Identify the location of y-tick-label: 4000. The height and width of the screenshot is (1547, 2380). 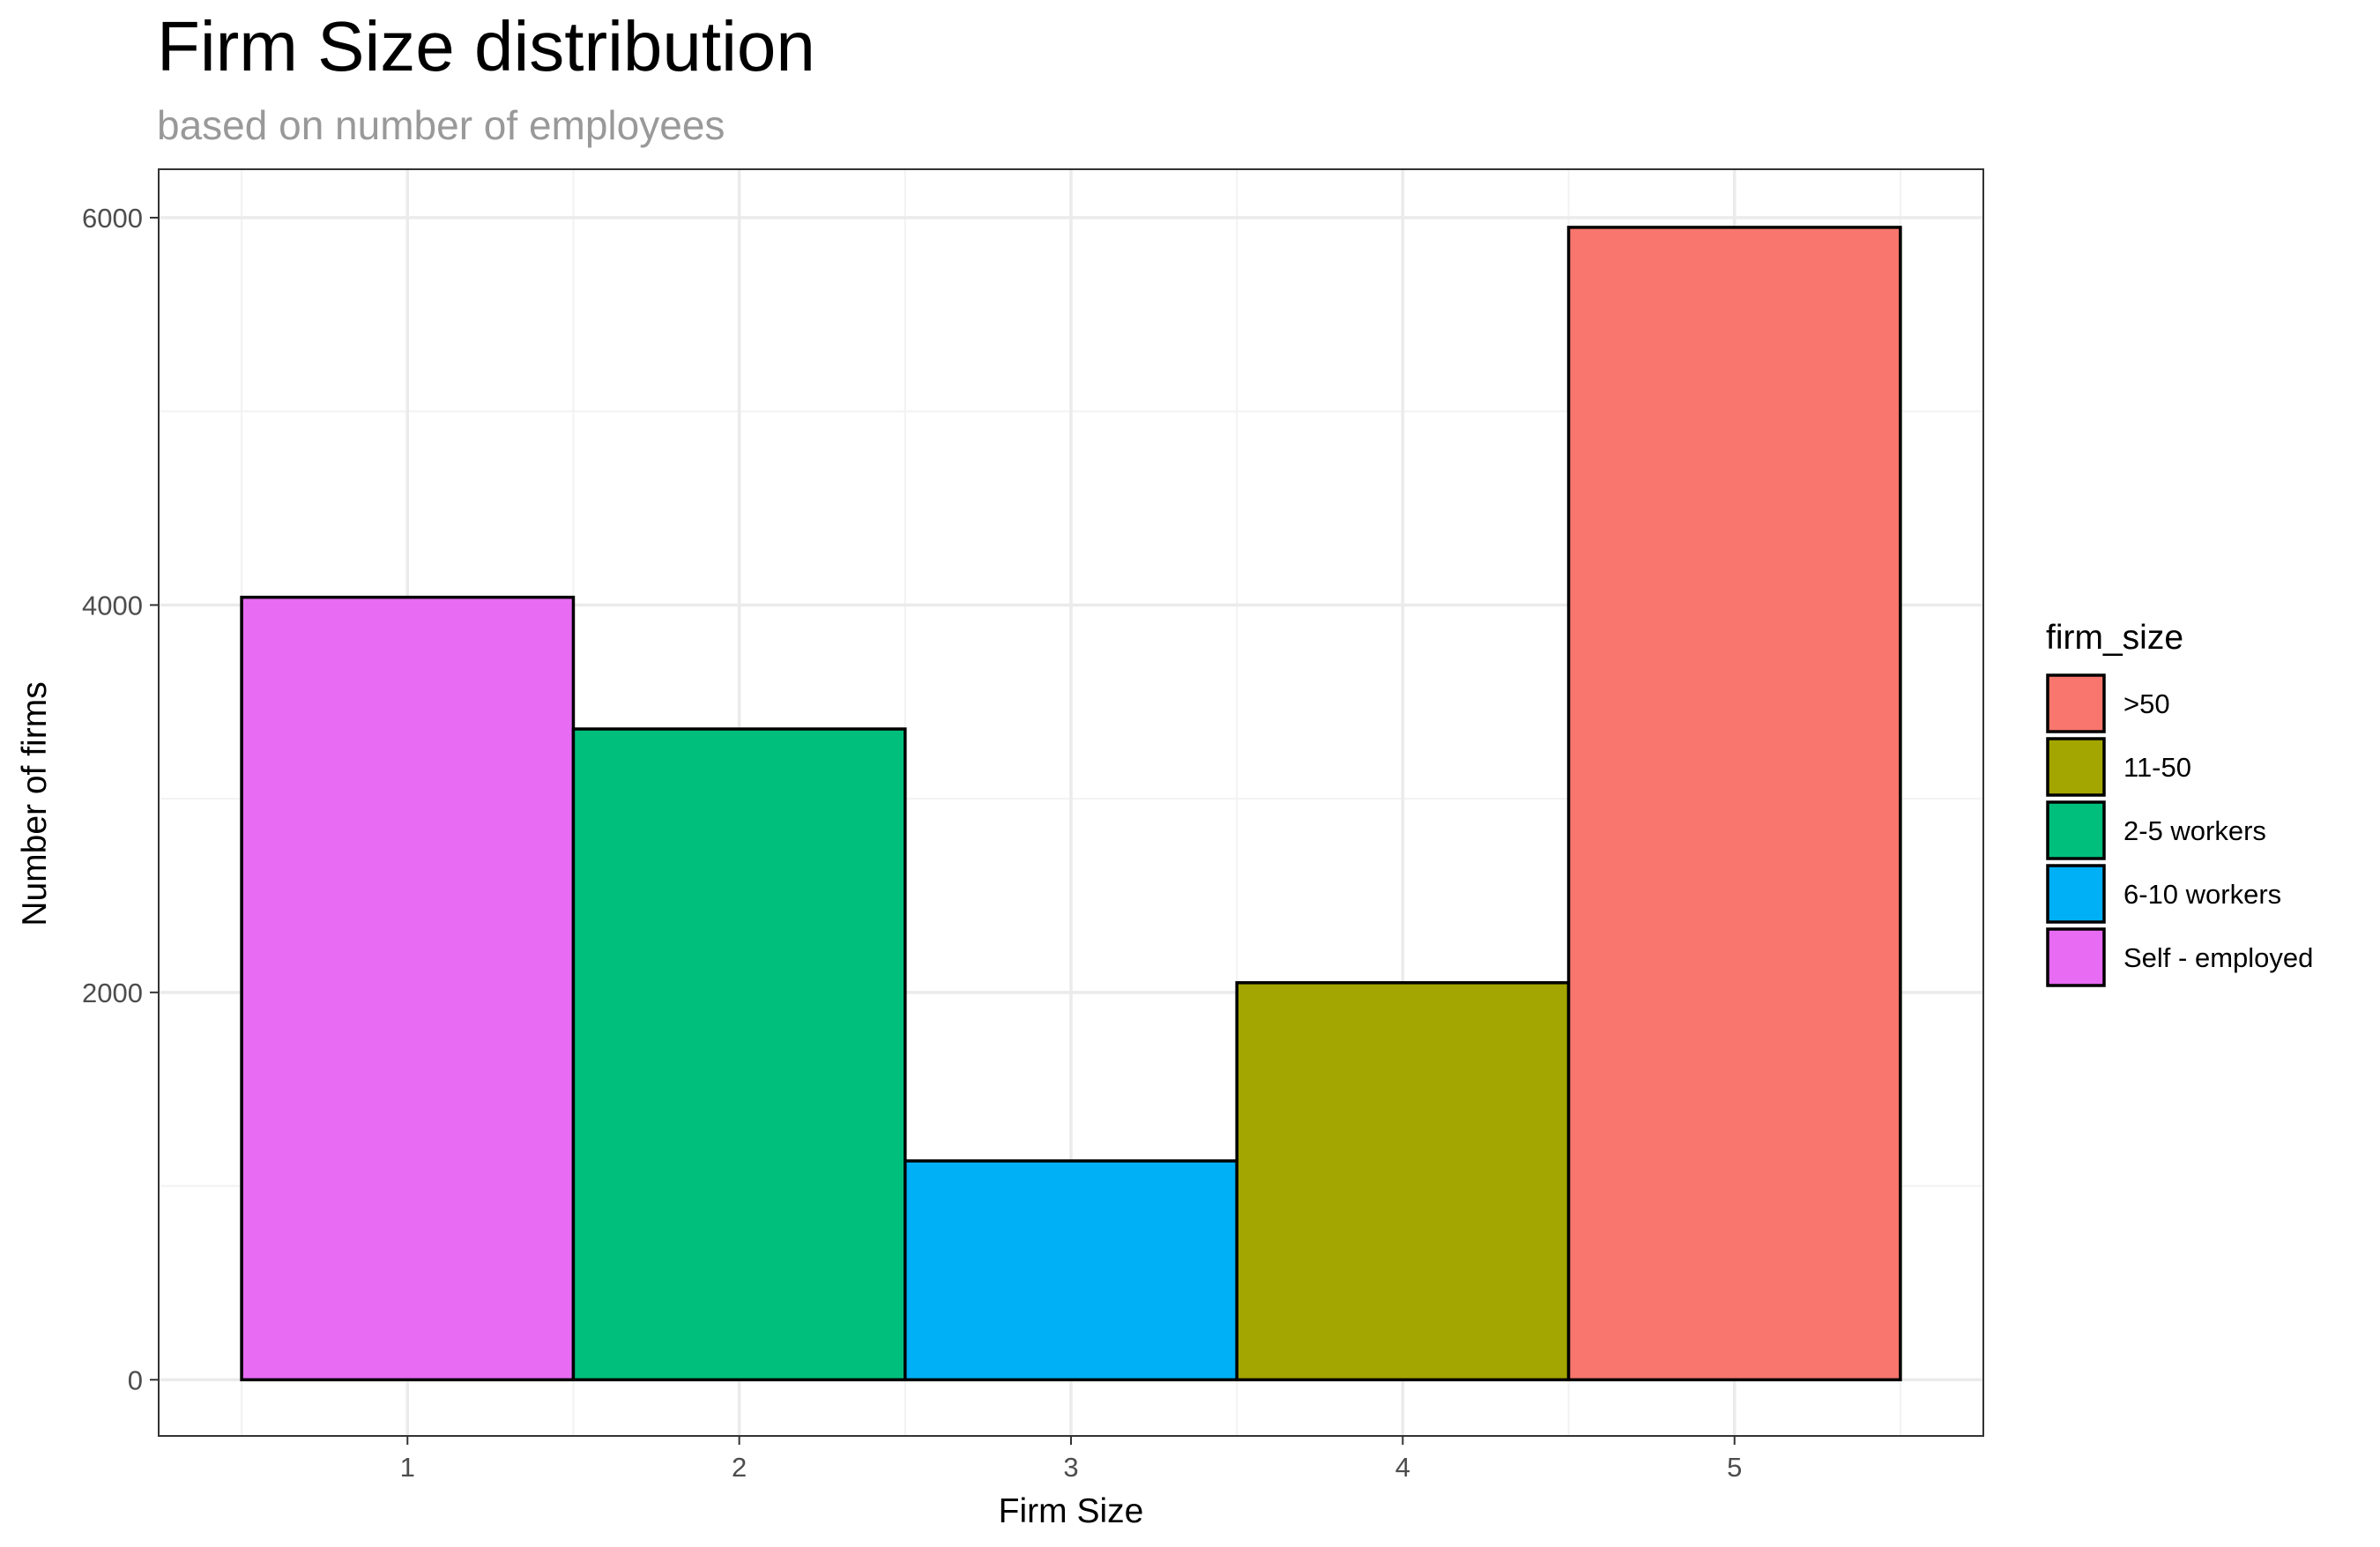
(113, 605).